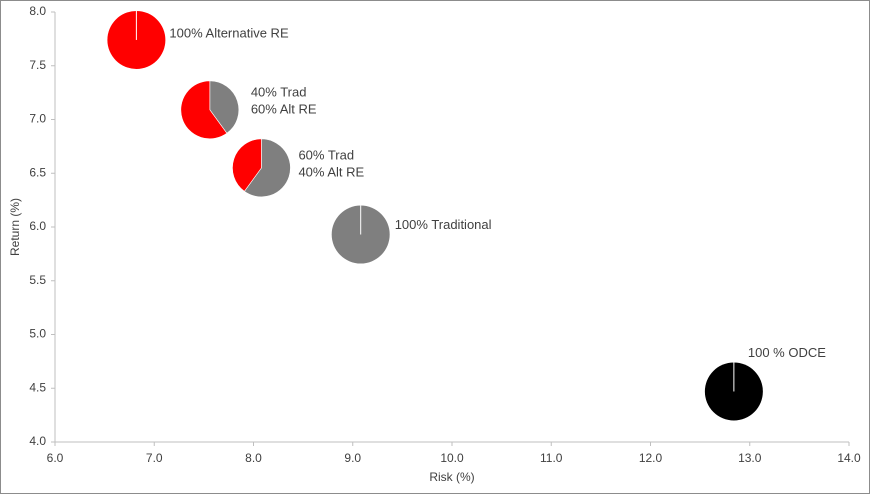 The width and height of the screenshot is (870, 494). I want to click on x-tick-label: 8.0, so click(253, 458).